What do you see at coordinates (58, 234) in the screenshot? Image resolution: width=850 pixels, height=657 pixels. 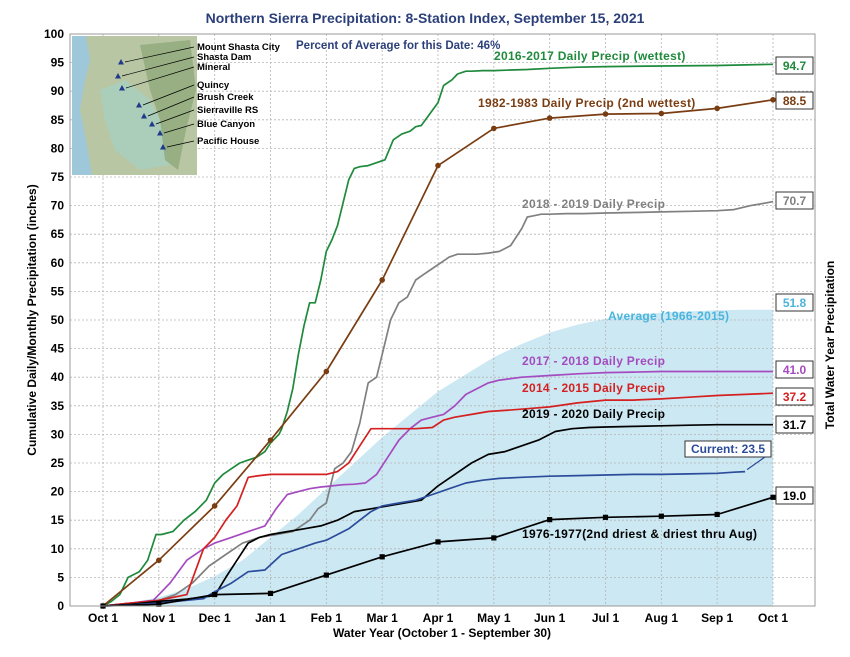 I see `y-tick-label: 65` at bounding box center [58, 234].